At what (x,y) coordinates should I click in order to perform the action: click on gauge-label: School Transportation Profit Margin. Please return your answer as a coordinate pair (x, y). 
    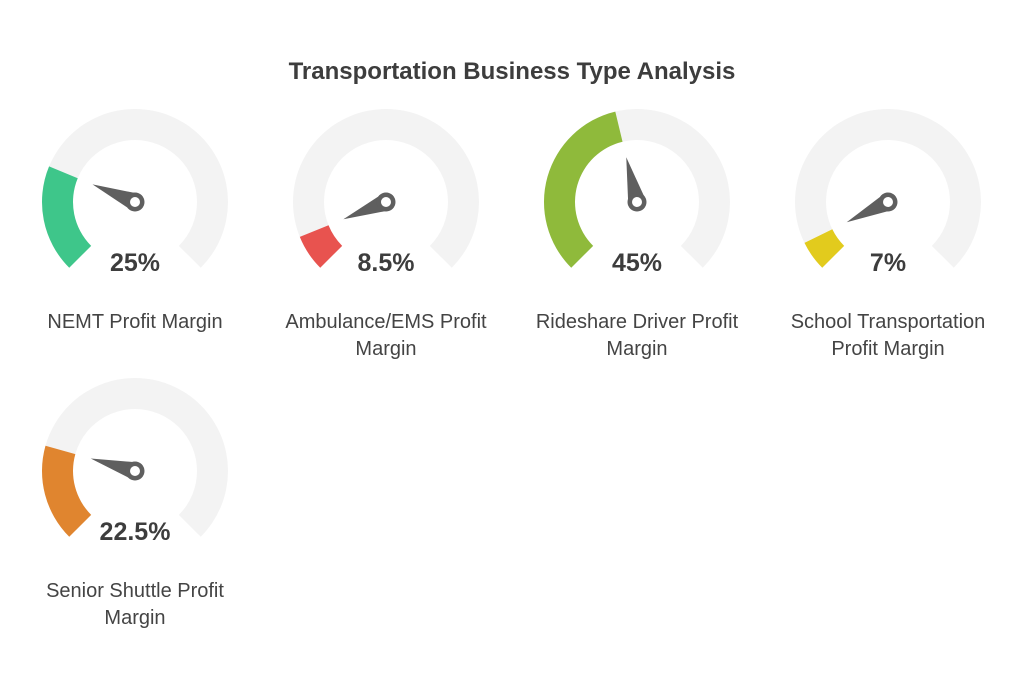
    Looking at the image, I should click on (888, 335).